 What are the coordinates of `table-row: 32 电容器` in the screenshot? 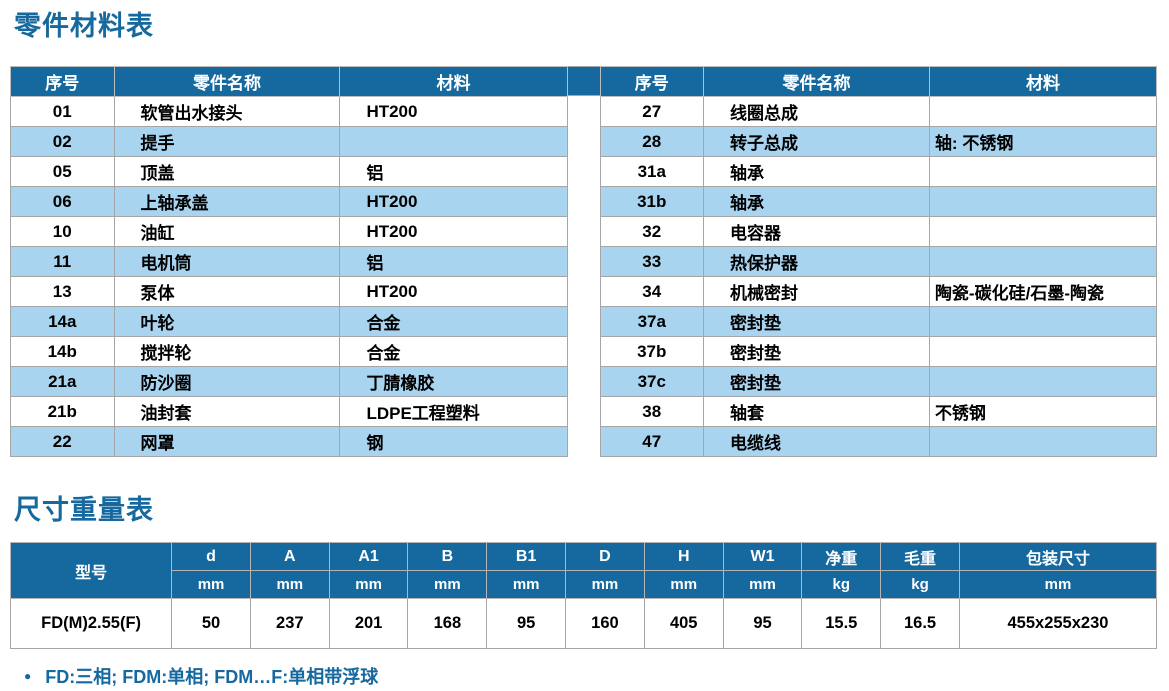 It's located at (878, 231).